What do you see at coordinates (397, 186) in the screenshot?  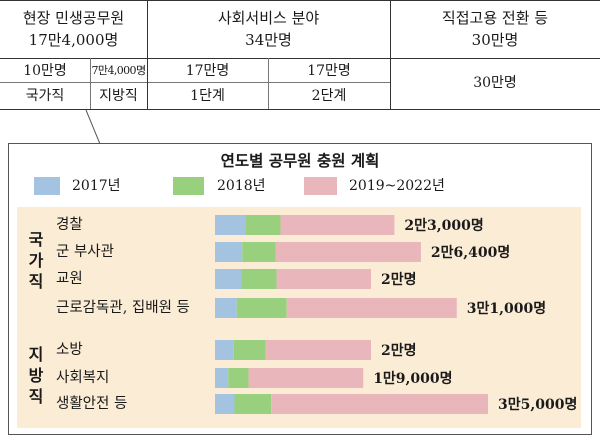 I see `legend-label-2019-2022: 2019~2022년` at bounding box center [397, 186].